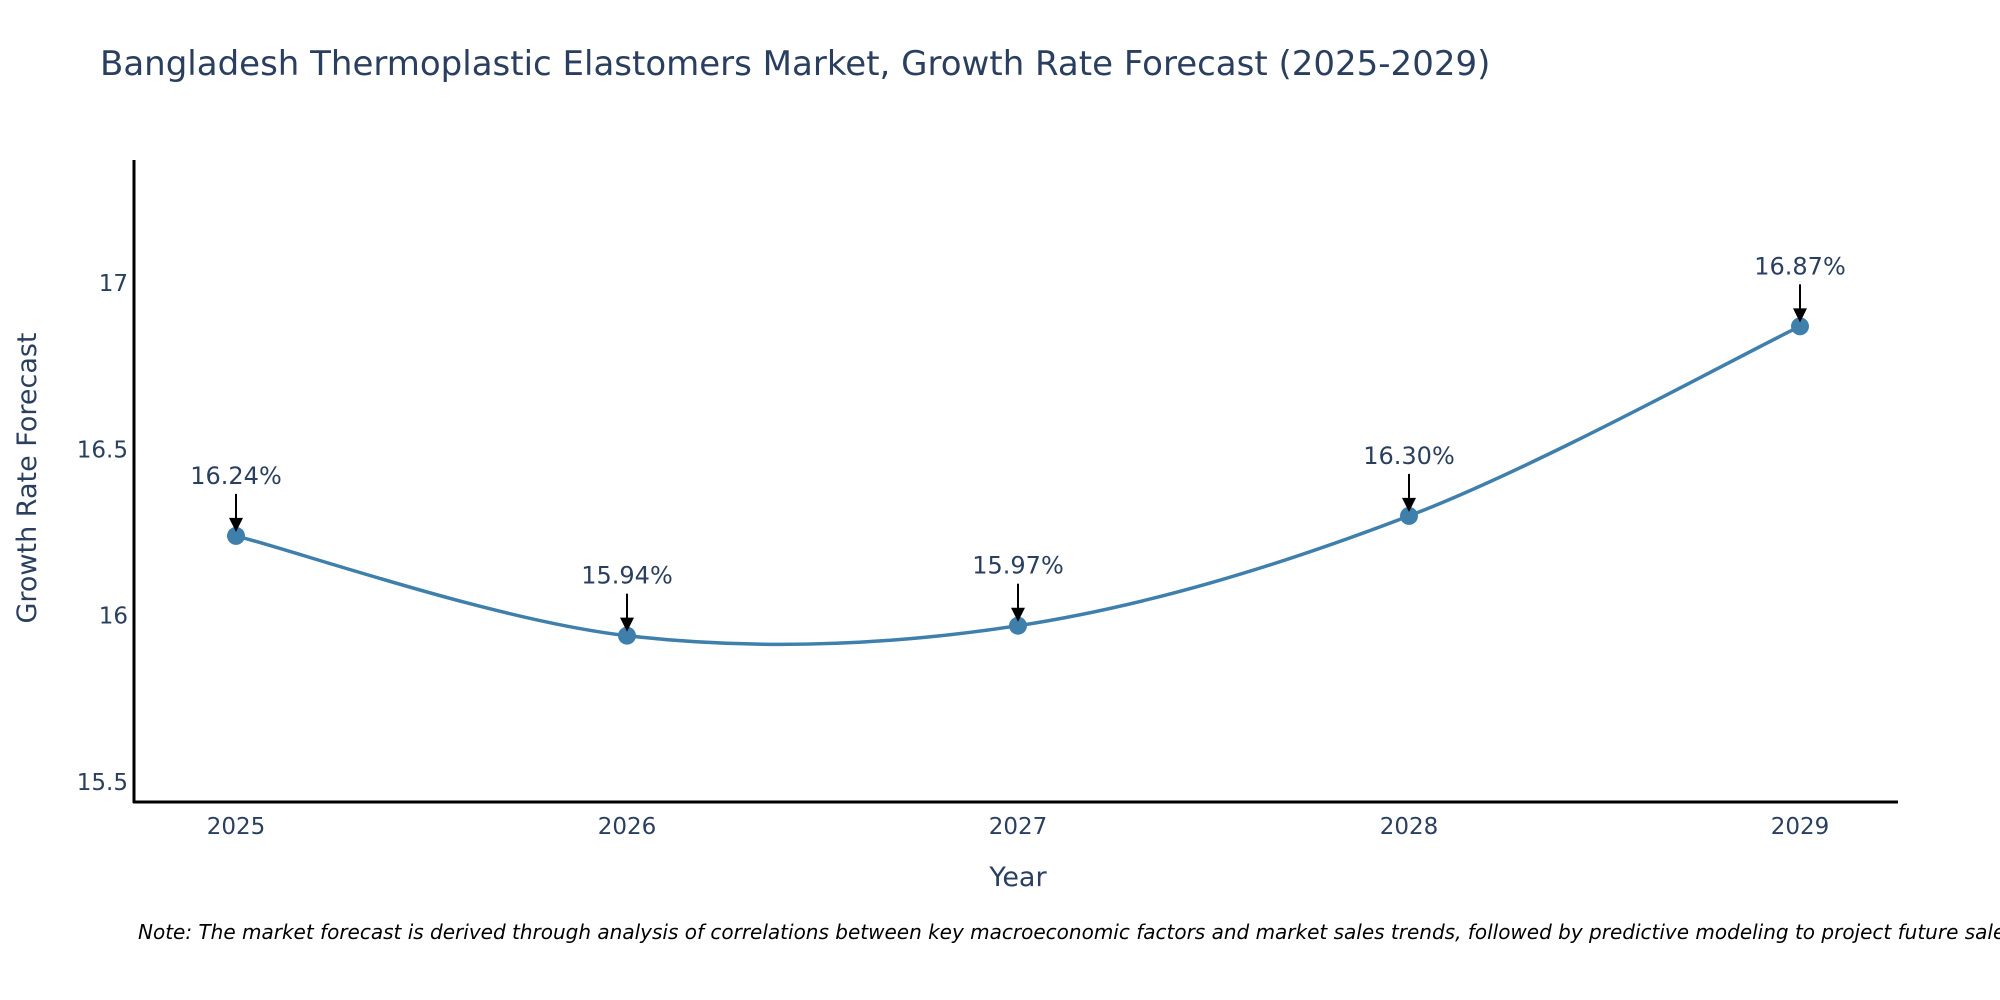  Describe the element at coordinates (27, 477) in the screenshot. I see `y-axis-title: Growth Rate Forecast` at that location.